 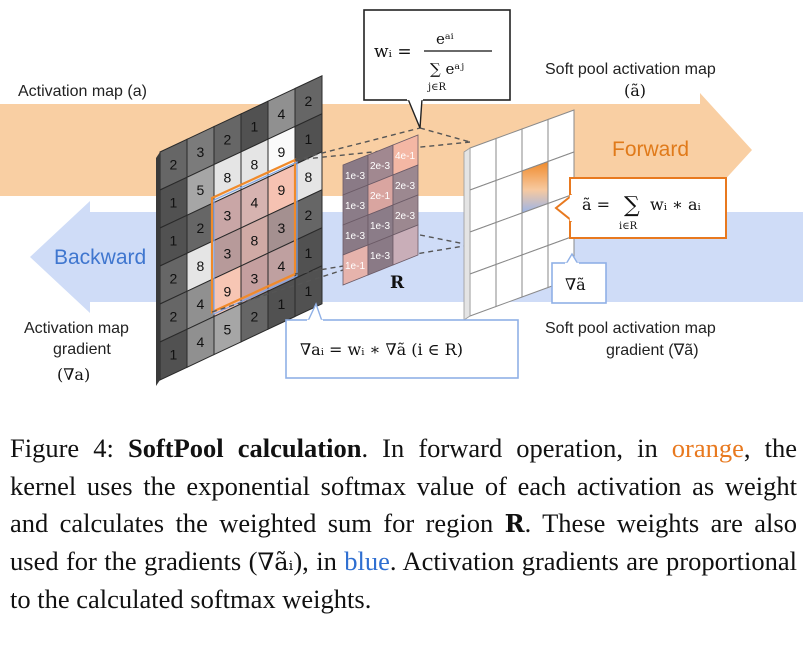 What do you see at coordinates (319, 560) in the screenshot?
I see `caption-text-4: ), in` at bounding box center [319, 560].